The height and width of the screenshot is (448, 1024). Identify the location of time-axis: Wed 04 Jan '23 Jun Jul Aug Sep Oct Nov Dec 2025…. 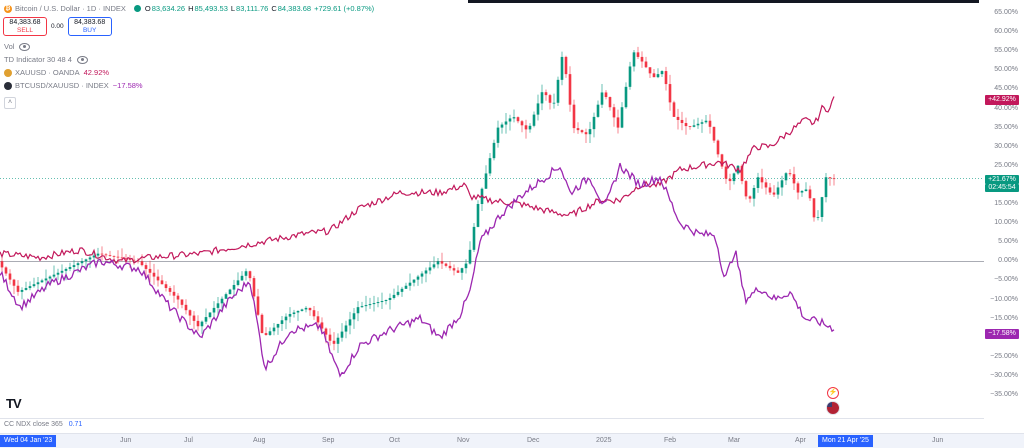
(512, 440).